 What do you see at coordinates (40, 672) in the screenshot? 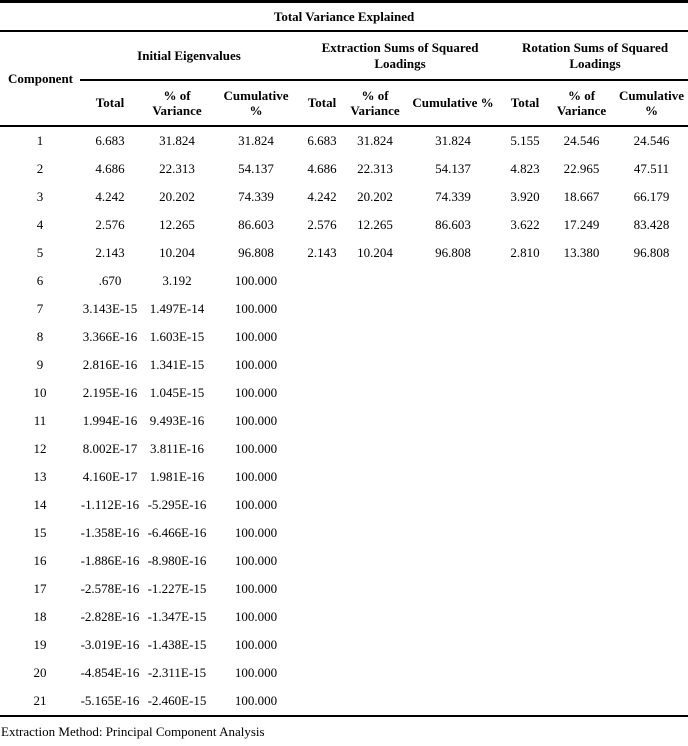
I see `component-cell: 20` at bounding box center [40, 672].